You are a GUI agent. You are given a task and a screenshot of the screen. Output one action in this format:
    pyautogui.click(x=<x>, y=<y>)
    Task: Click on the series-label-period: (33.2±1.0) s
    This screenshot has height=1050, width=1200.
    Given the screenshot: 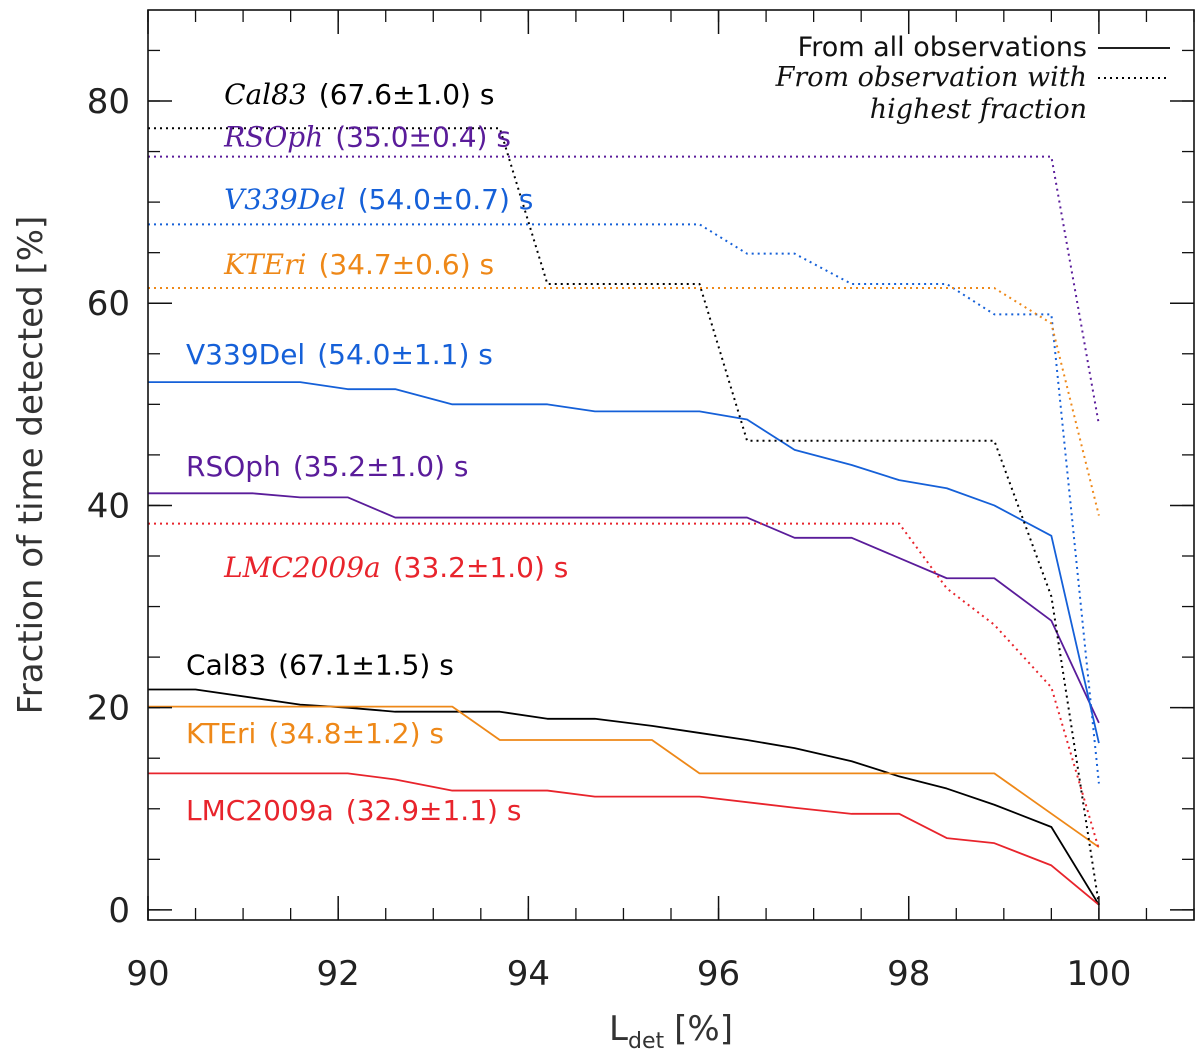 What is the action you would take?
    pyautogui.click(x=481, y=567)
    